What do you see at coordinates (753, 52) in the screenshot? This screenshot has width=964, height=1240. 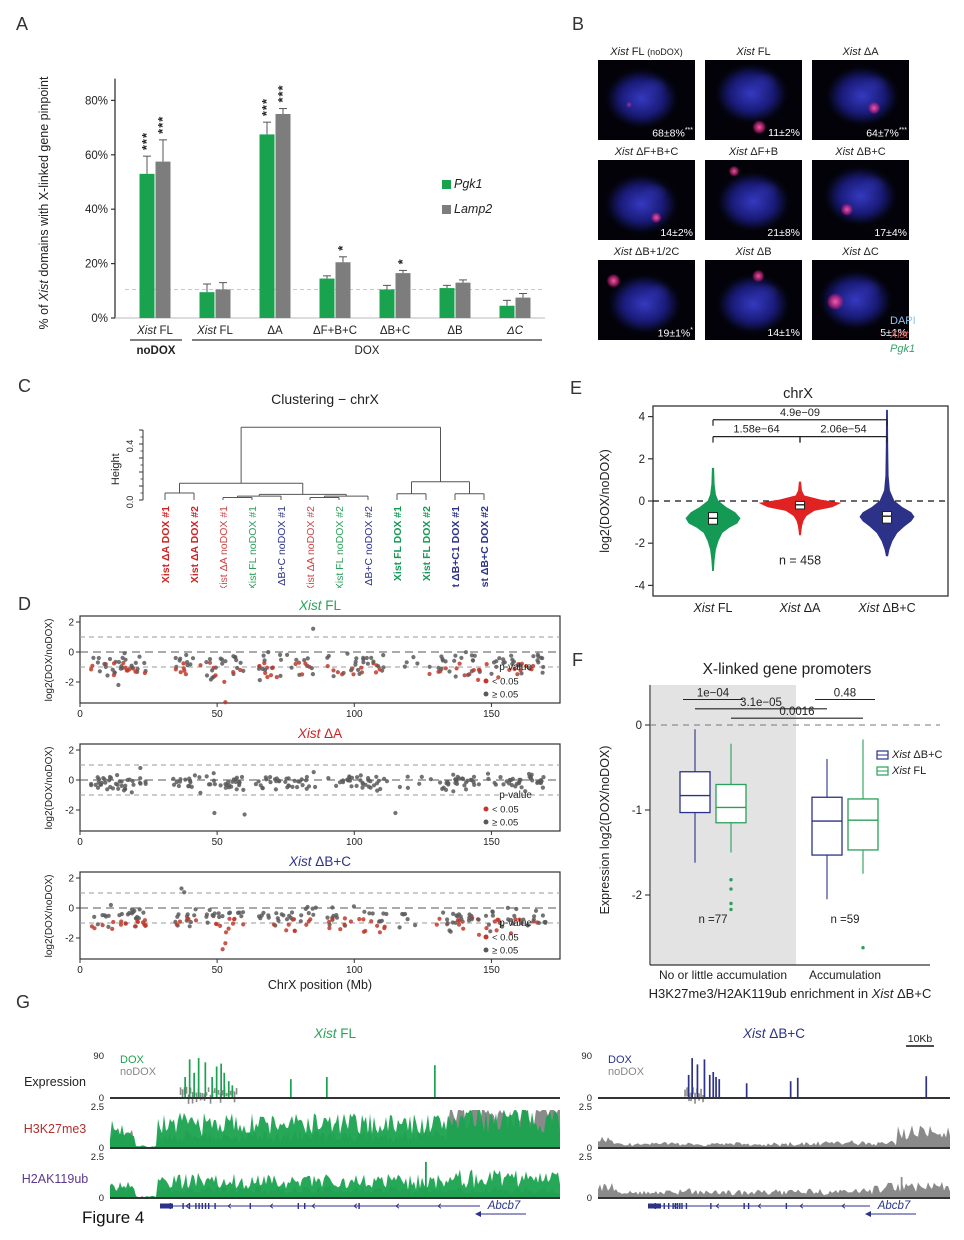 I see `tile-title: Xist FL` at bounding box center [753, 52].